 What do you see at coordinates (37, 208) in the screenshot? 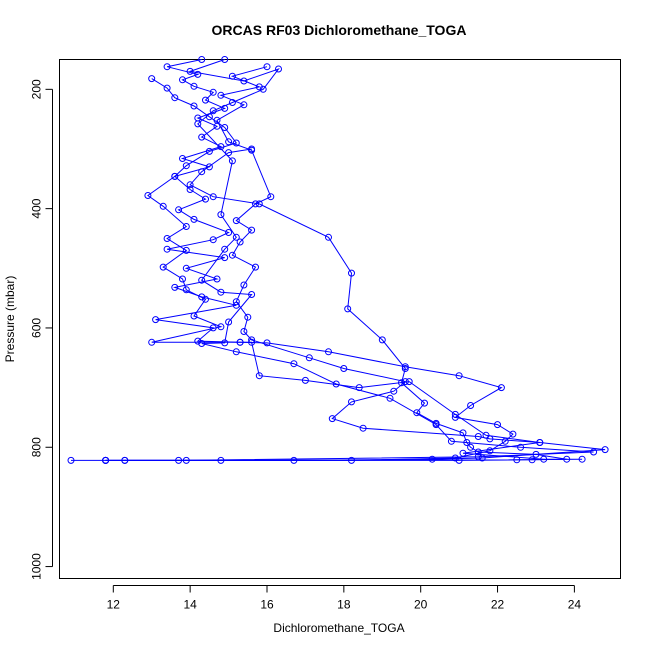
I see `y-tick-label: 400` at bounding box center [37, 208].